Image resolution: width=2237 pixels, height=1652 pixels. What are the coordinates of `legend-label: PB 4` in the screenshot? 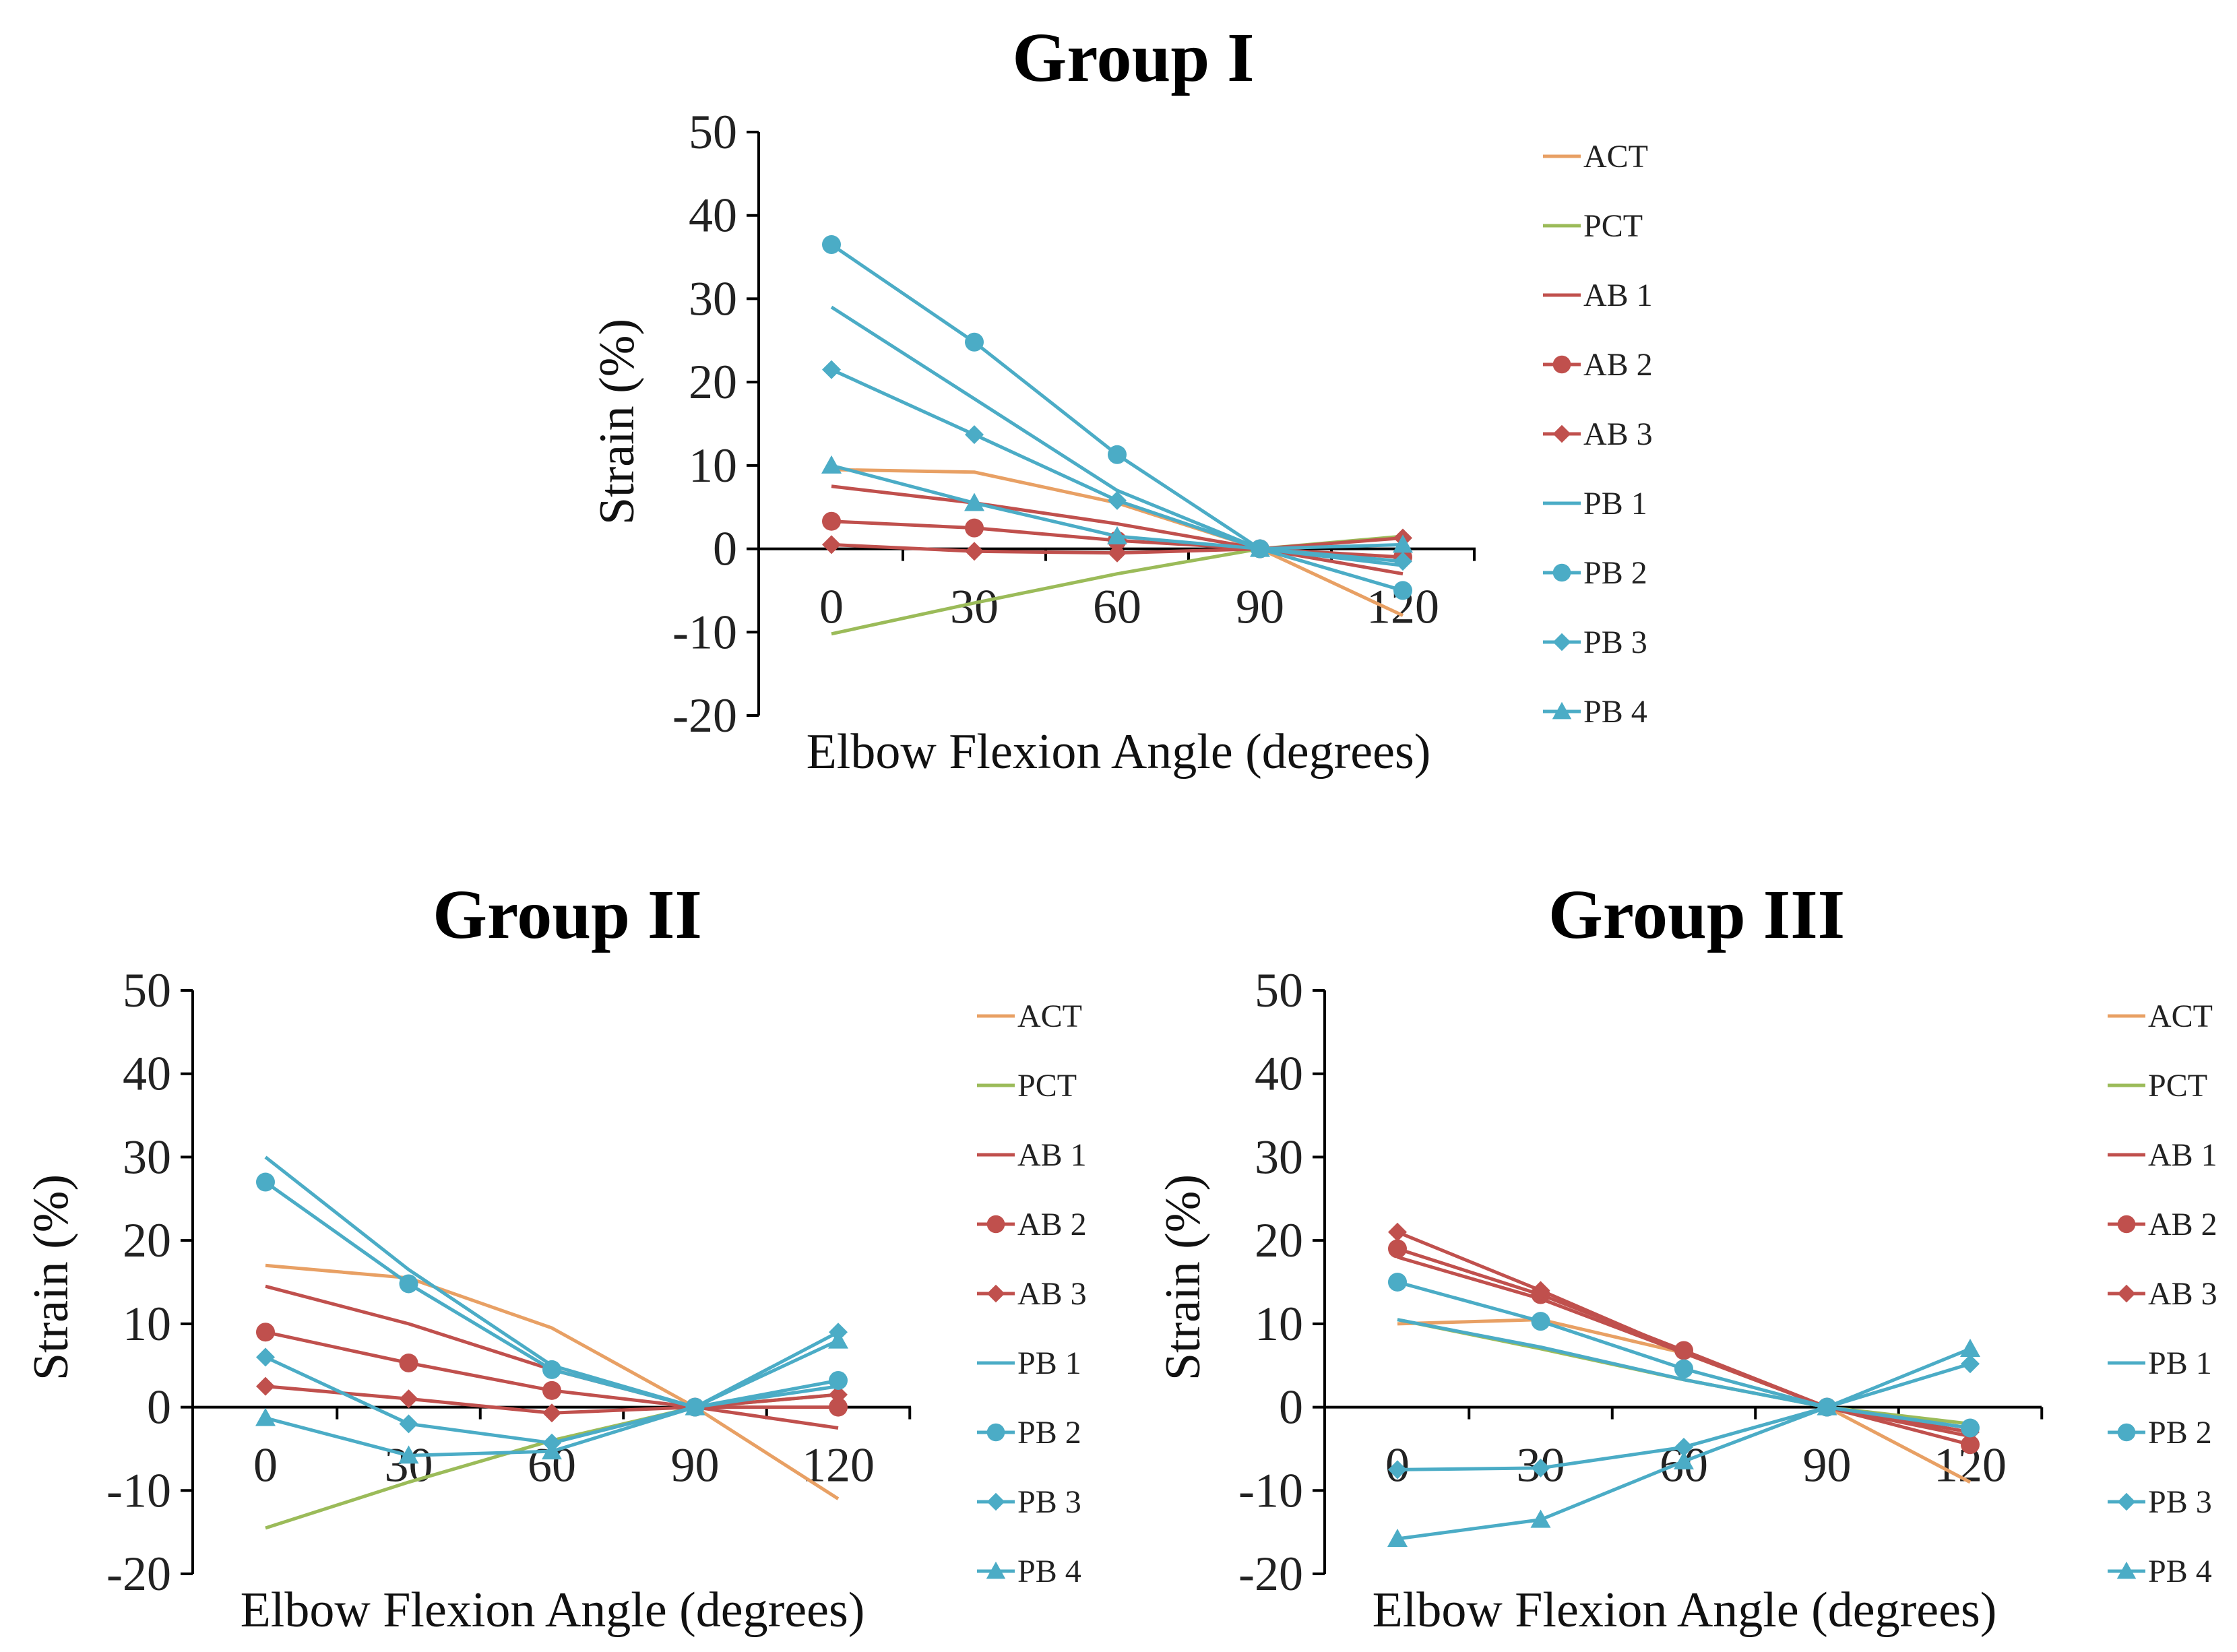 It's located at (1049, 1571).